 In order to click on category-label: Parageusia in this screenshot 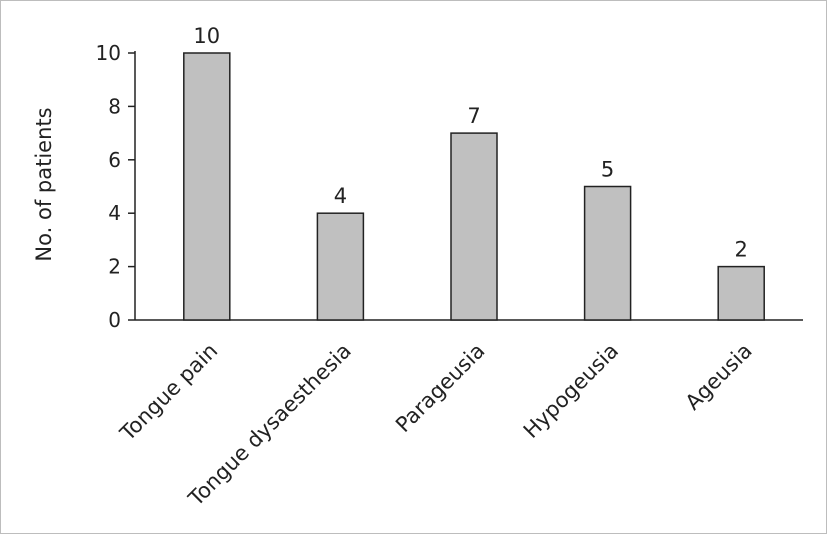, I will do `click(440, 388)`.